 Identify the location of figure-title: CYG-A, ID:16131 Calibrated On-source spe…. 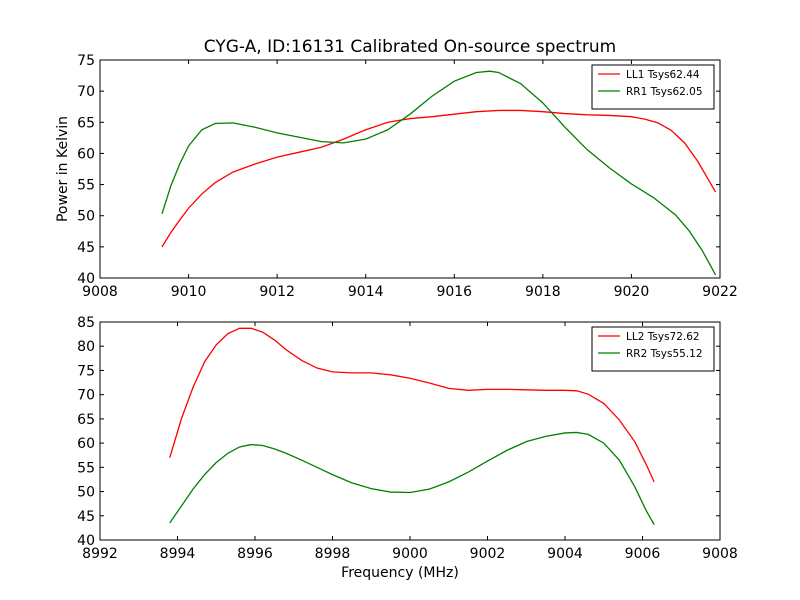
(410, 47).